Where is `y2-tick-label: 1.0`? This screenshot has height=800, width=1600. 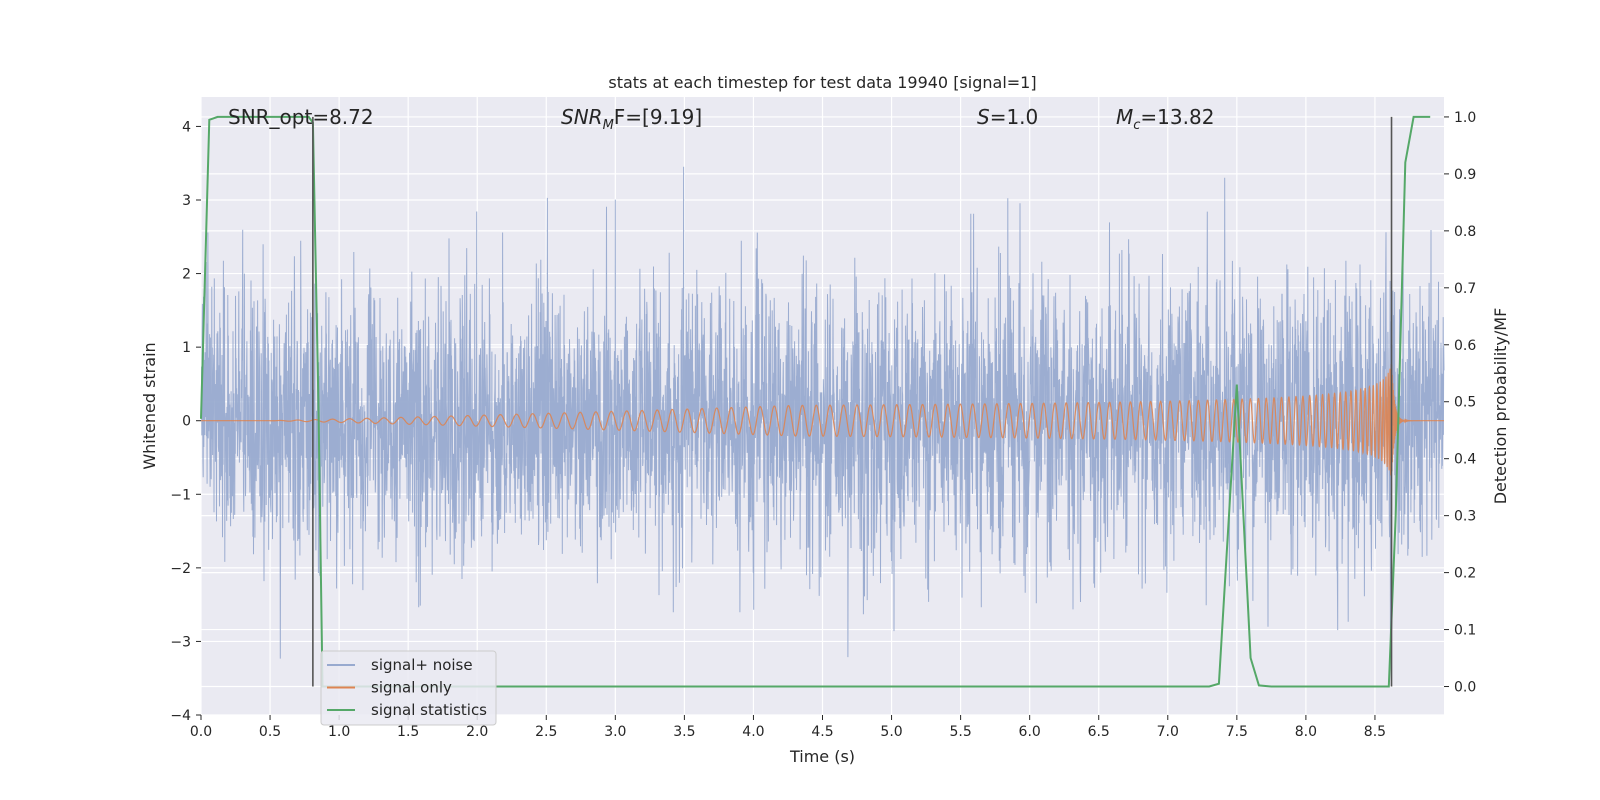
y2-tick-label: 1.0 is located at coordinates (1465, 118).